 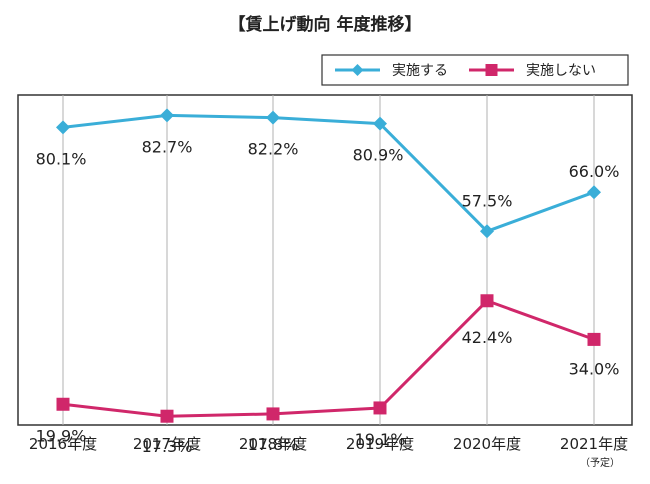 I want to click on legend: 実施する 実施しない, so click(x=475, y=70).